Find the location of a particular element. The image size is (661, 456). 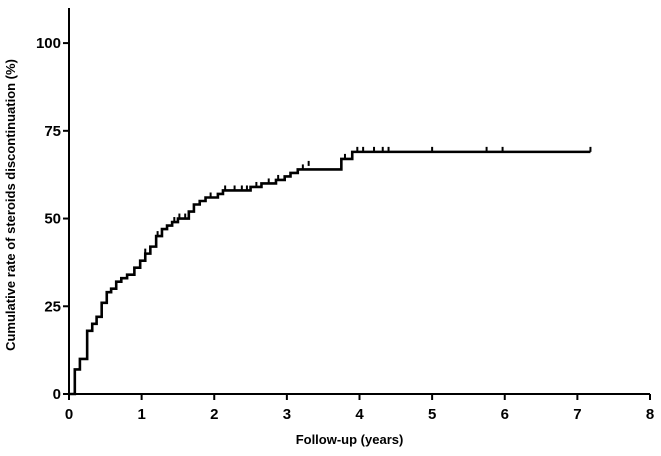

y-ticks: 0 25 50 75 100 is located at coordinates (52, 219).